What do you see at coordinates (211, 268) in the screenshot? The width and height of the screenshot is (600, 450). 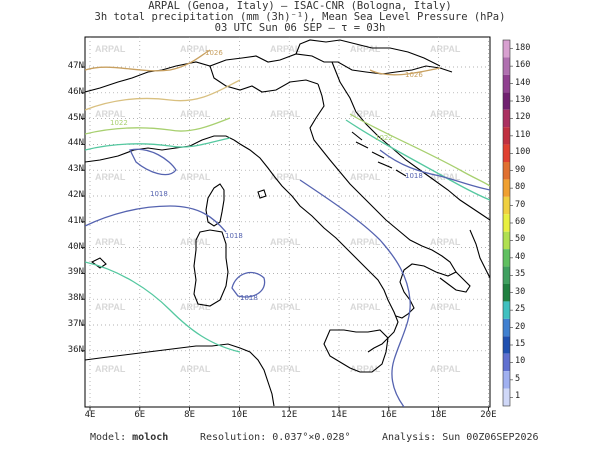 I see `sardinia` at bounding box center [211, 268].